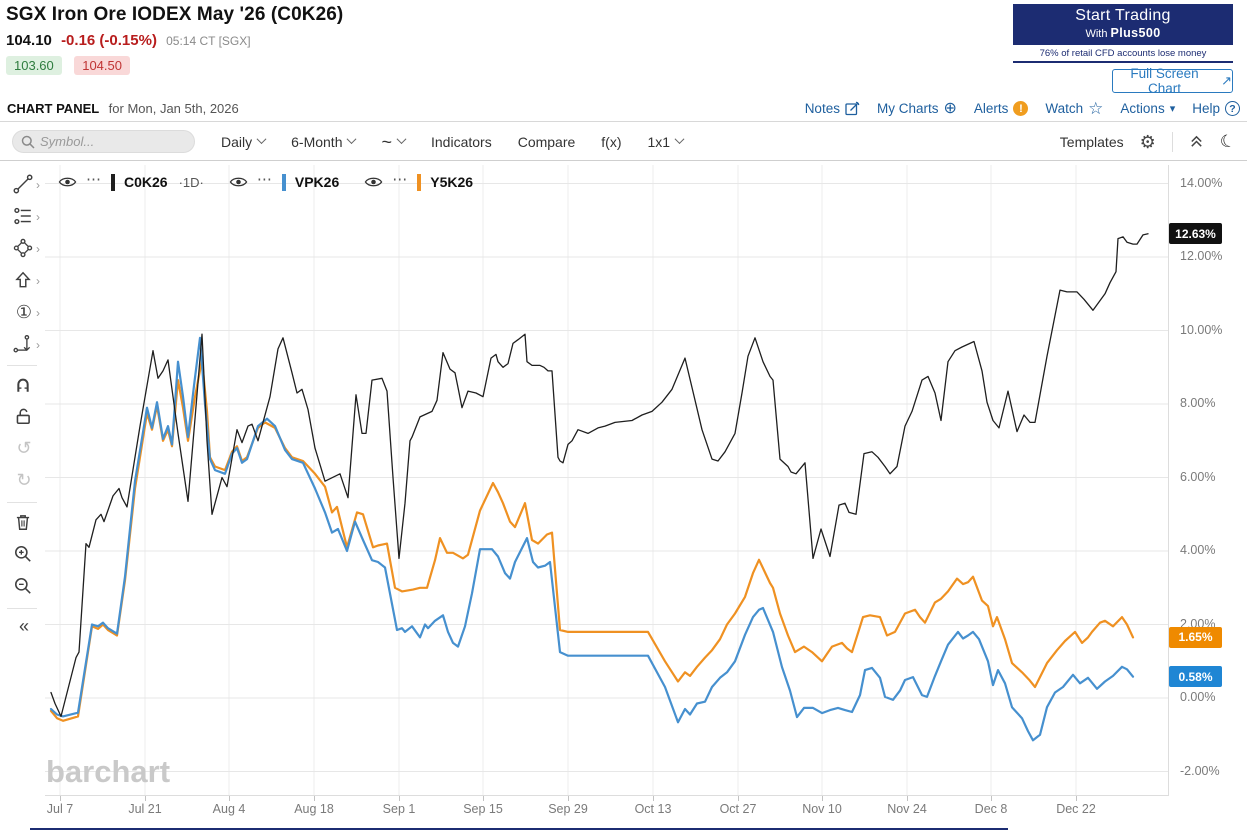  Describe the element at coordinates (1148, 108) in the screenshot. I see `actions-menu: Actions ▾` at that location.